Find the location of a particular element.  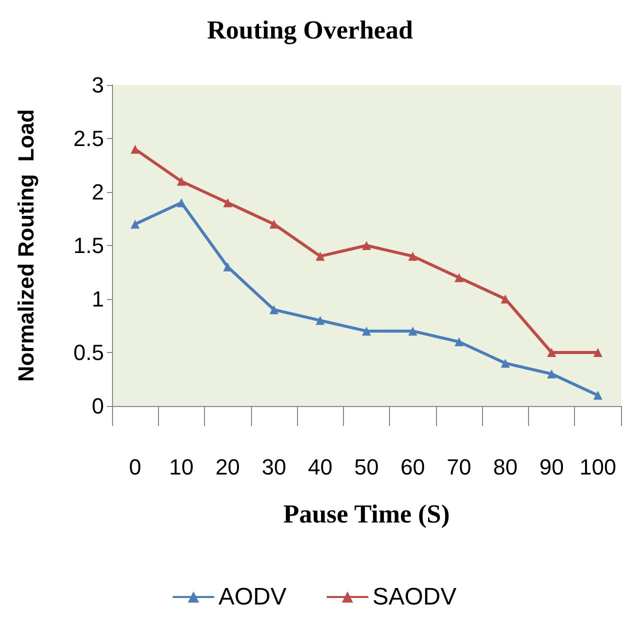

x-tick-label: 0 is located at coordinates (135, 467).